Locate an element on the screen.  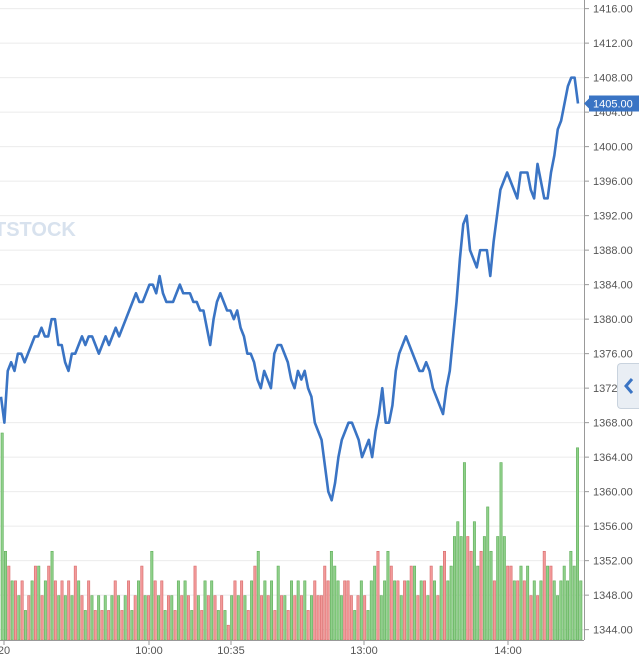
y-tick-label: 1416.00 is located at coordinates (613, 10).